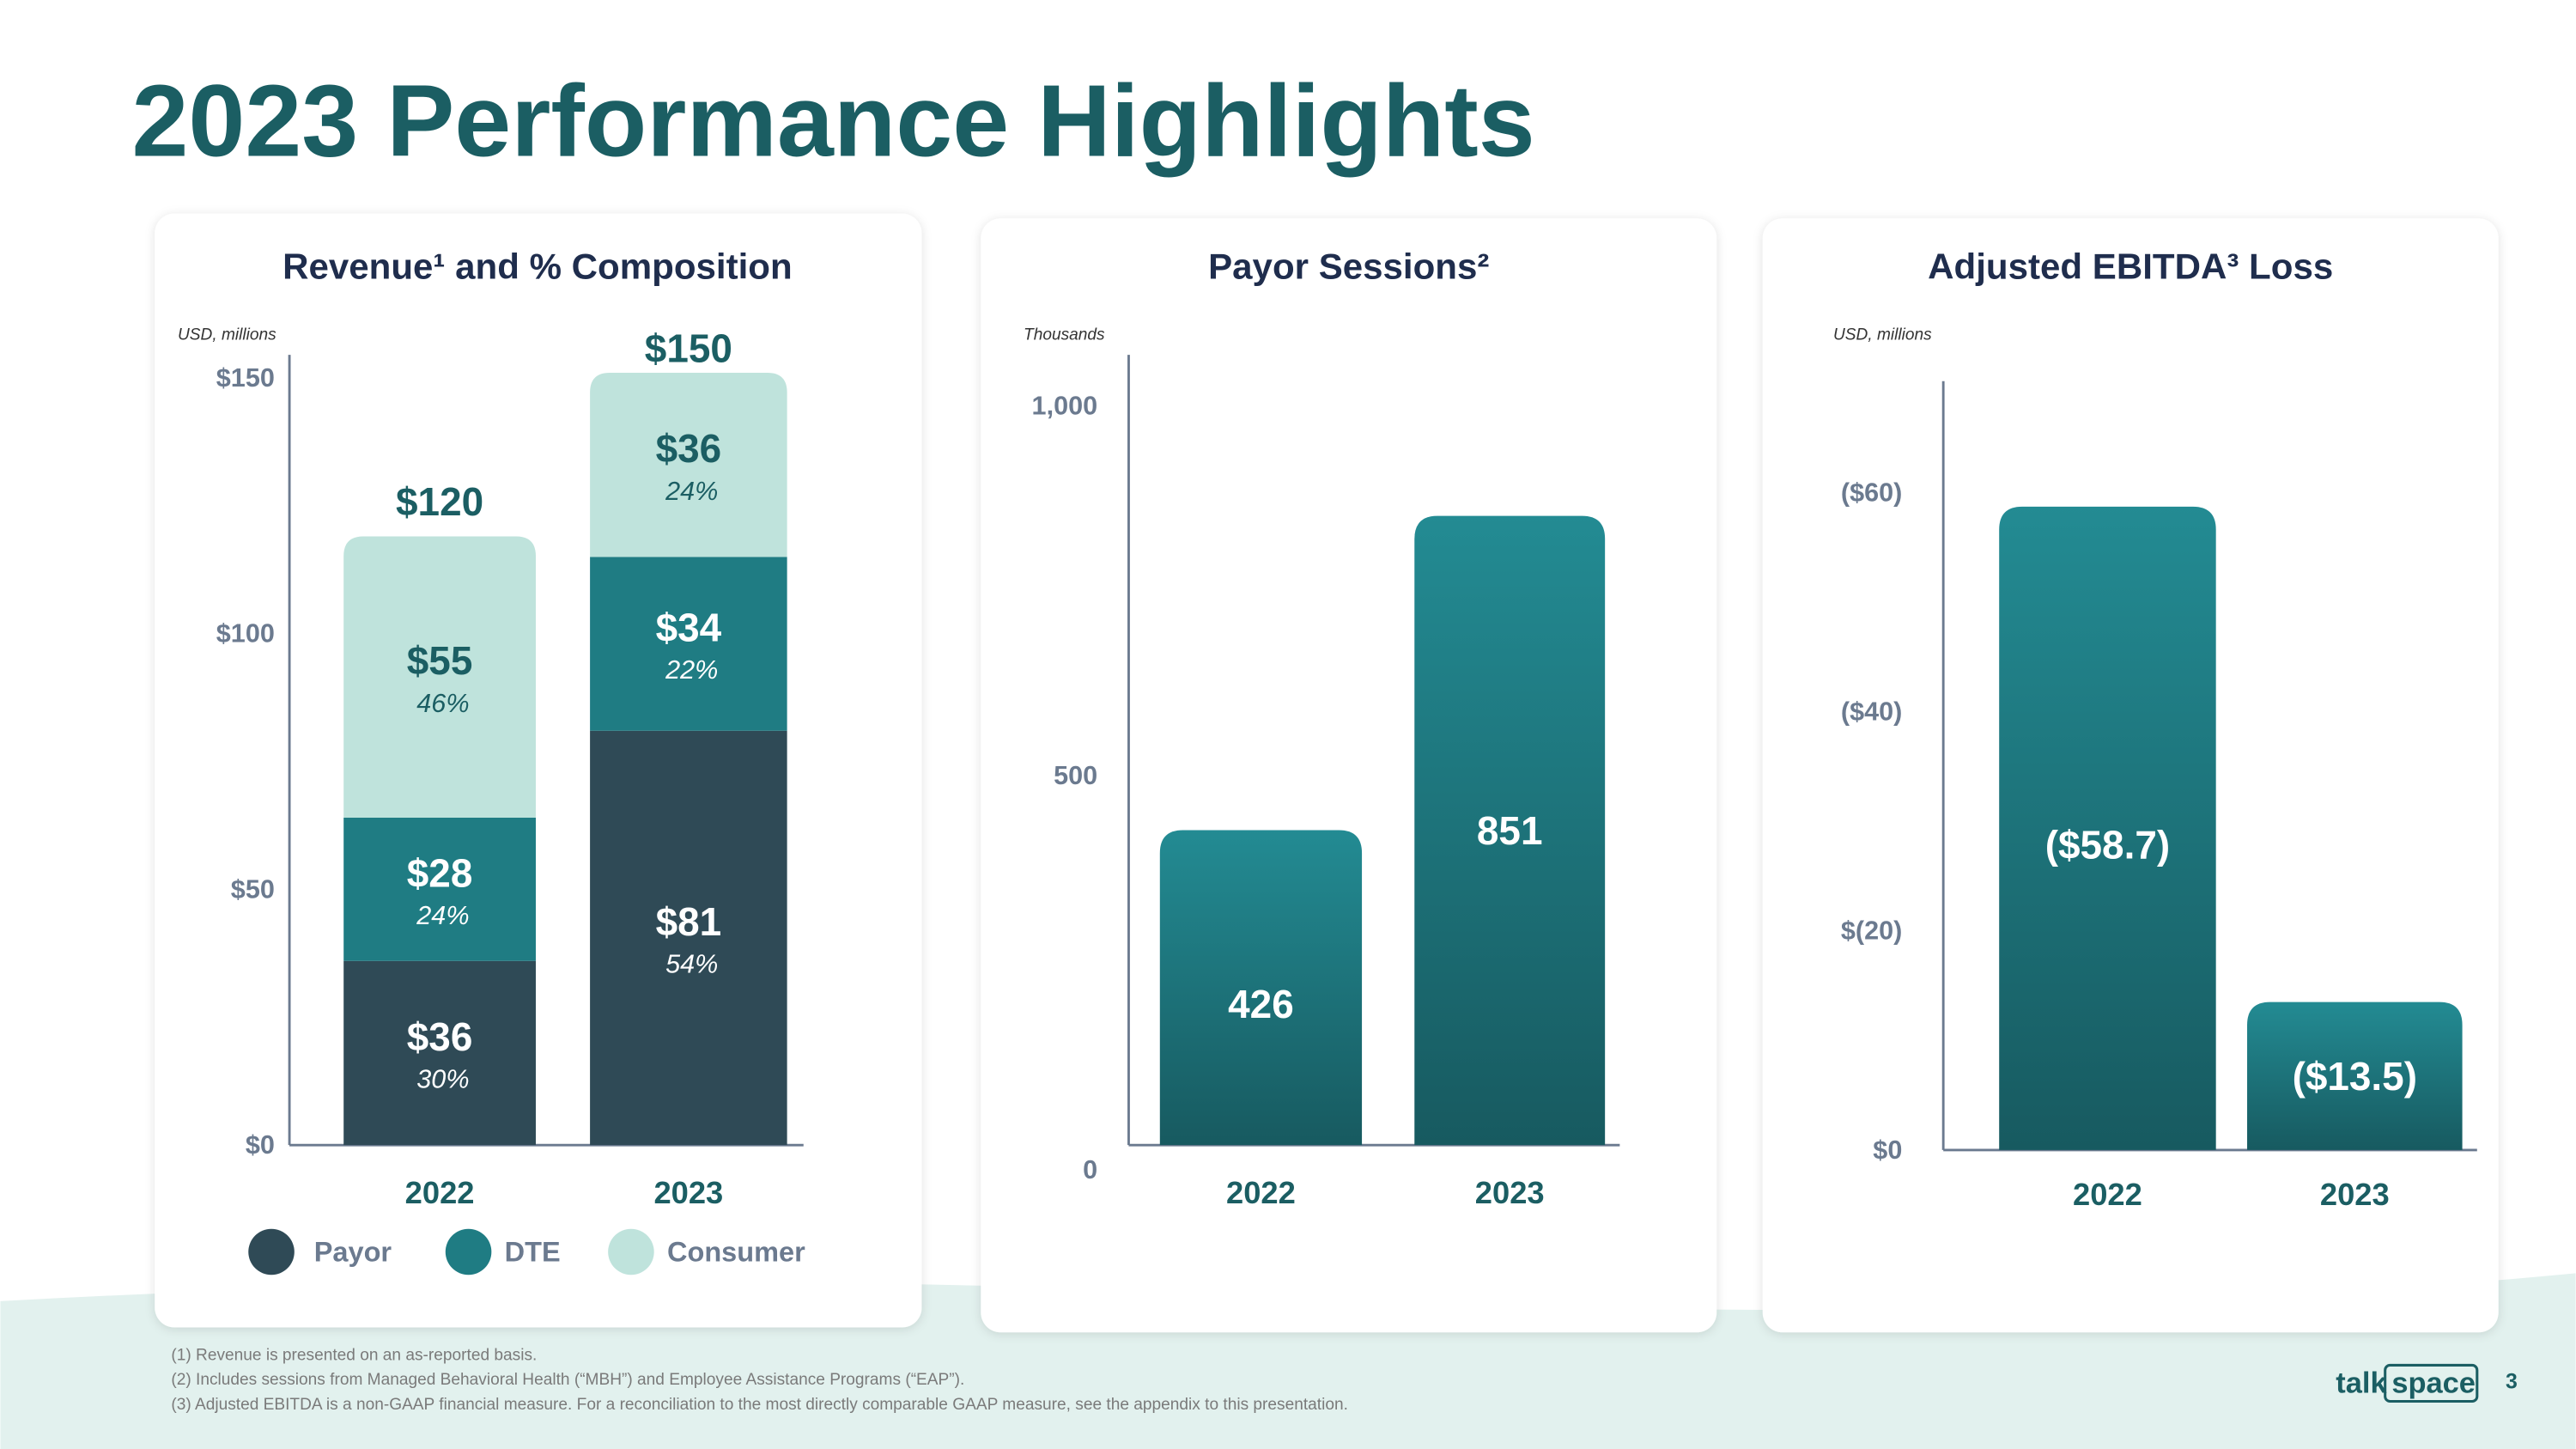  Describe the element at coordinates (440, 502) in the screenshot. I see `total-label: $120` at that location.